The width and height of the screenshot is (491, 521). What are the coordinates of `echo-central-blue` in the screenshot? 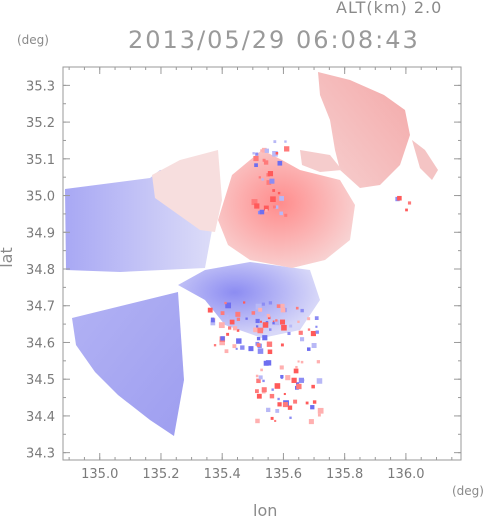 It's located at (249, 300).